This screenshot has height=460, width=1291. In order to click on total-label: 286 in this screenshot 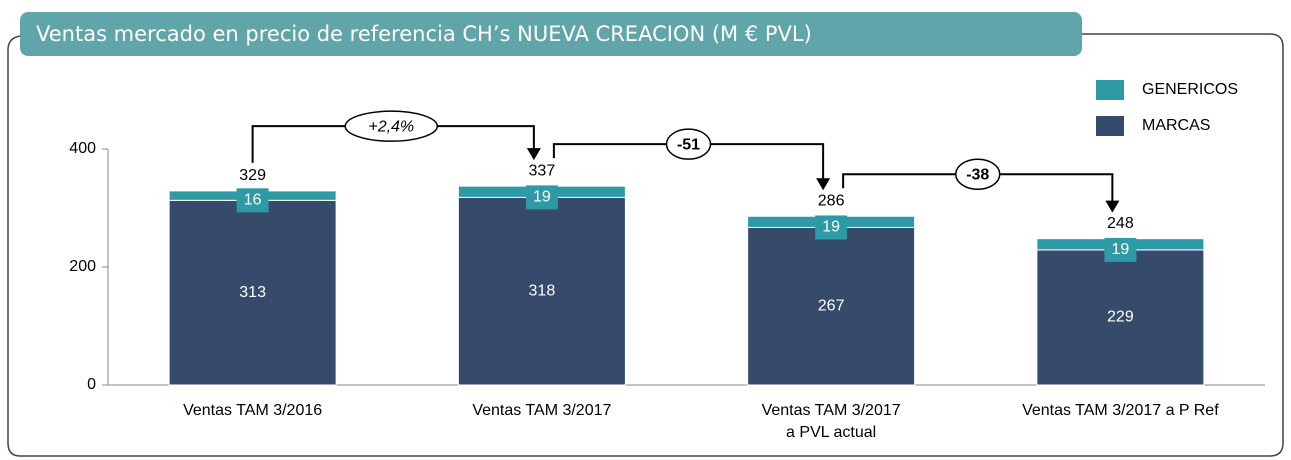, I will do `click(831, 200)`.